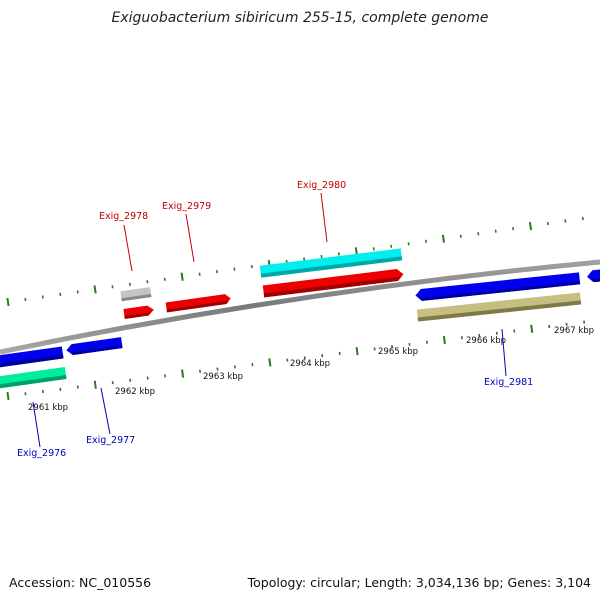  I want to click on kbp-label-2963: 2963 kbp, so click(223, 377).